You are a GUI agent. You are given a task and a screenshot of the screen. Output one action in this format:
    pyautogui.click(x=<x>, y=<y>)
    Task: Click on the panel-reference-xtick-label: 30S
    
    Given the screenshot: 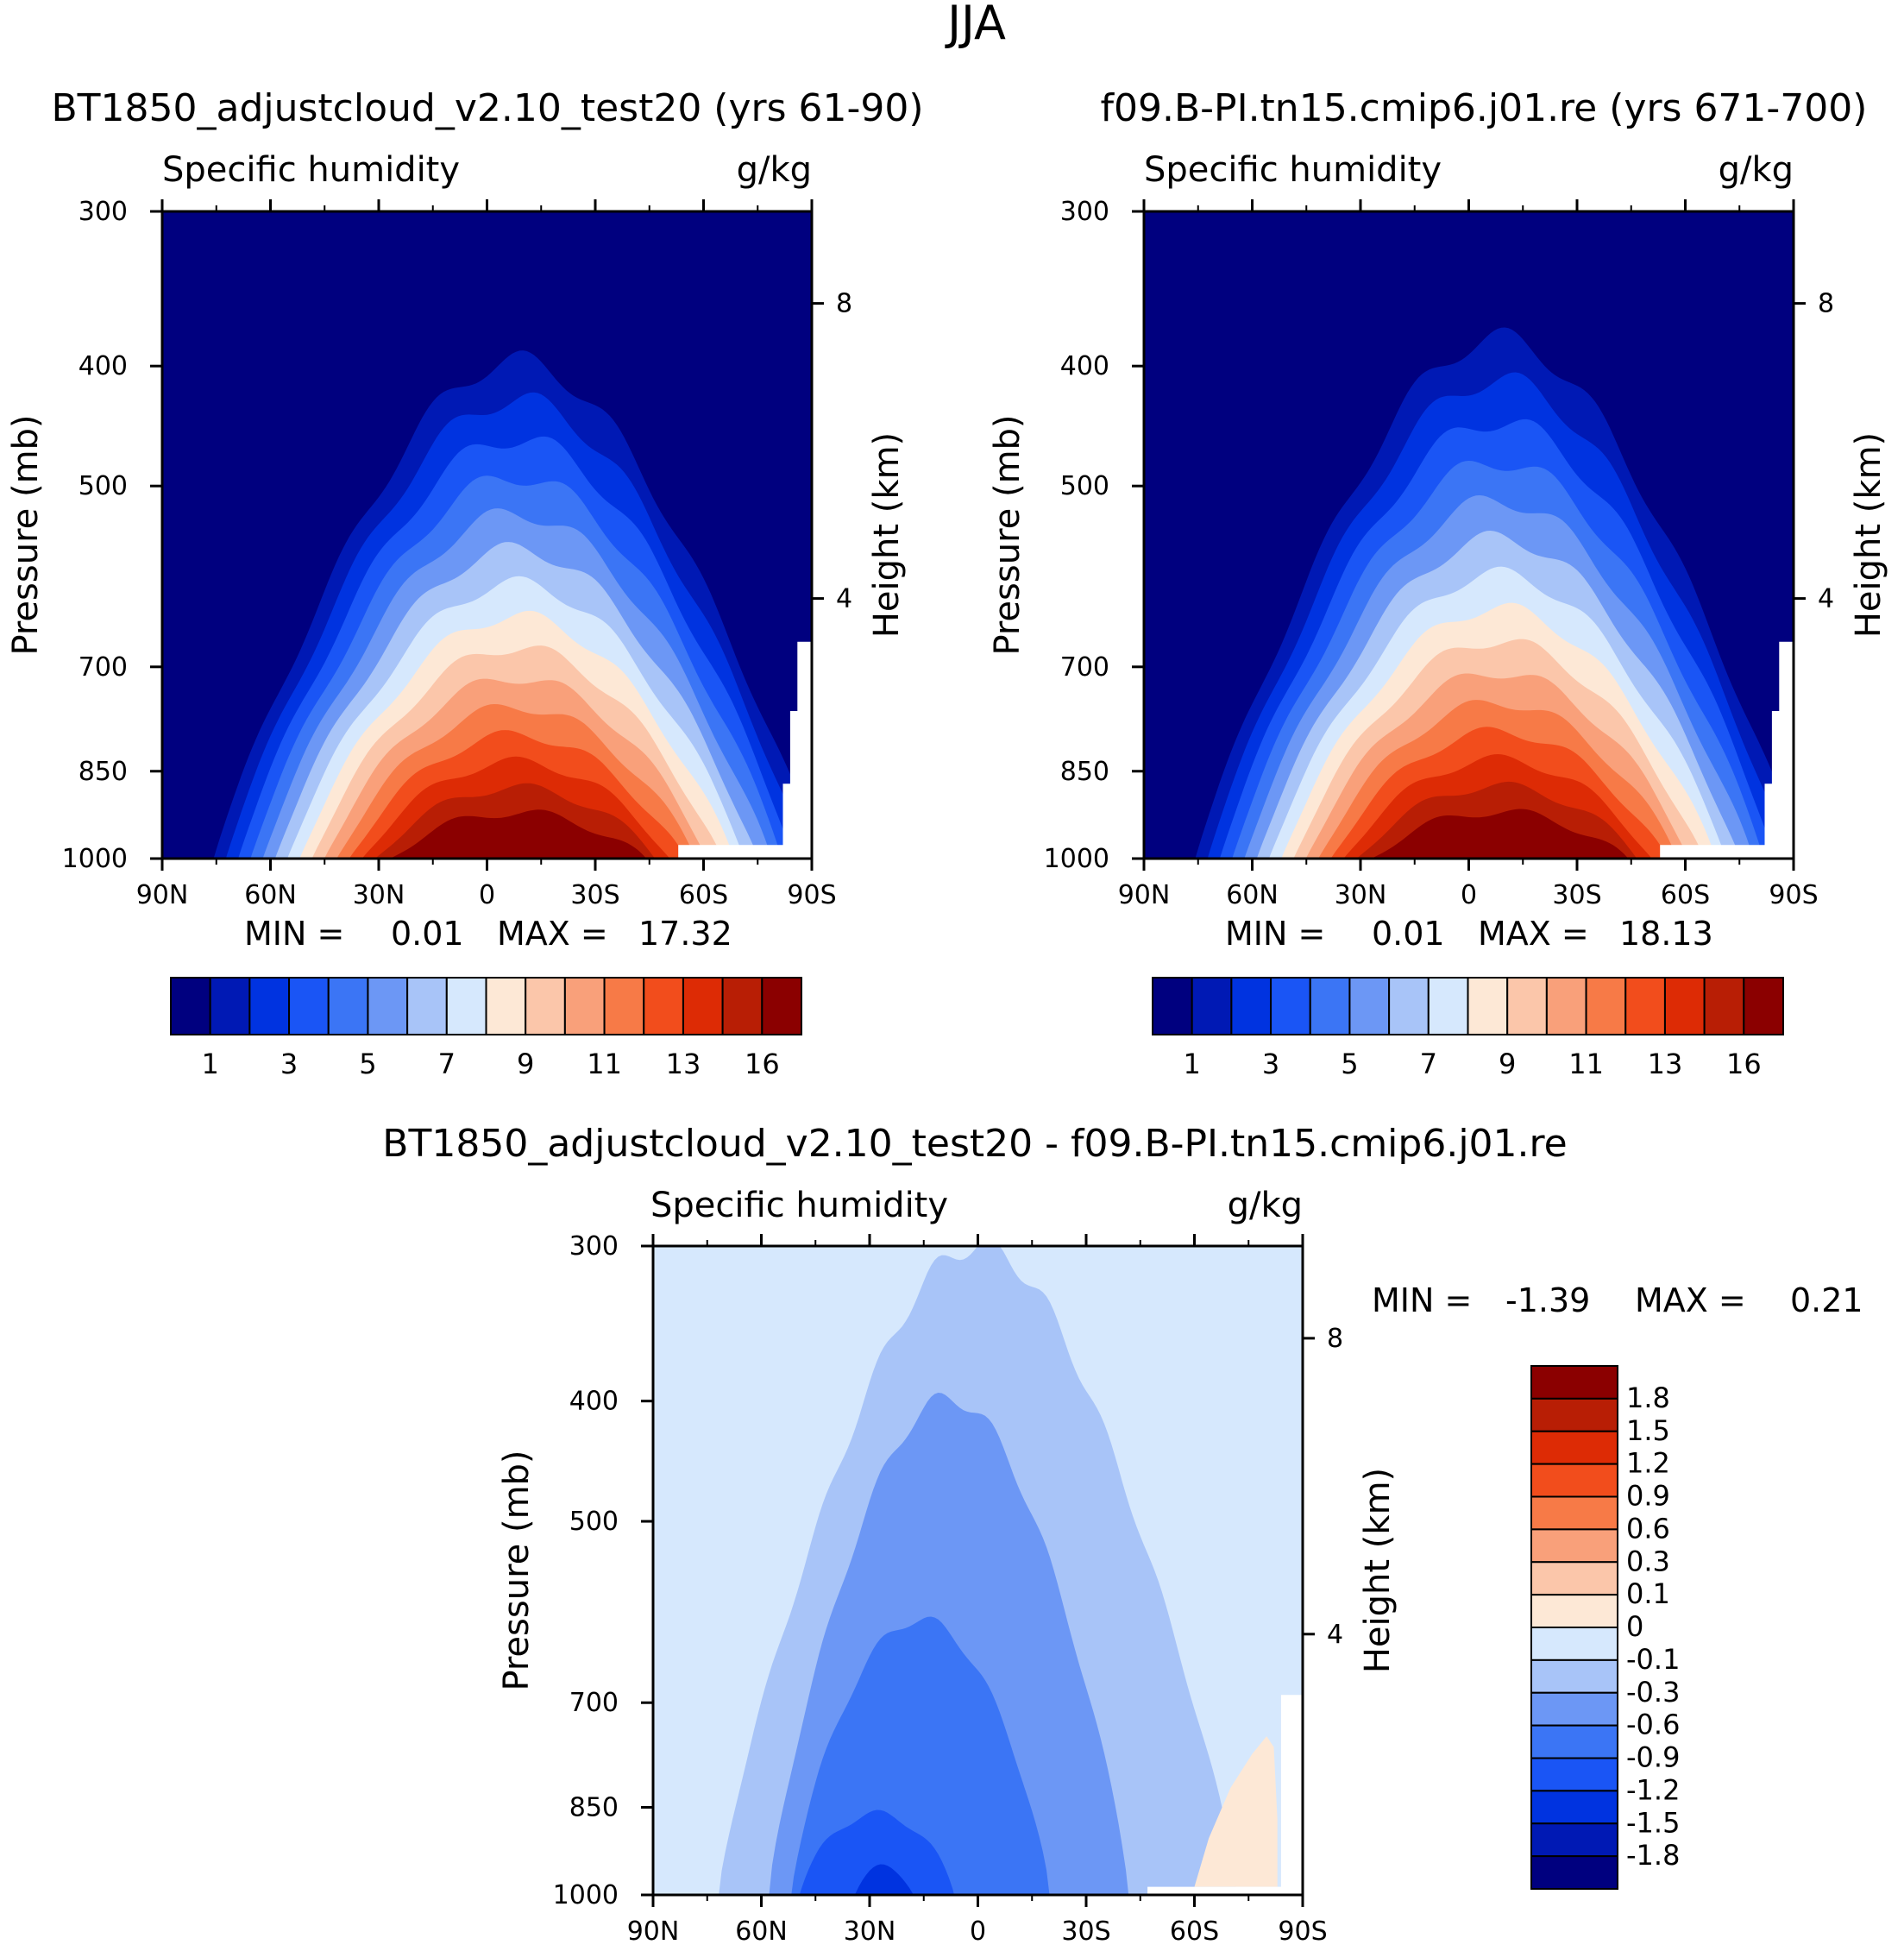 What is the action you would take?
    pyautogui.click(x=1577, y=895)
    